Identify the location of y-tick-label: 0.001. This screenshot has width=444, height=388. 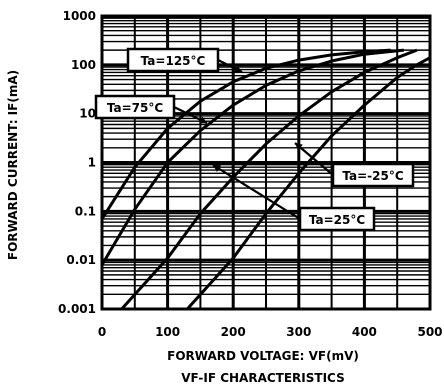
(77, 309).